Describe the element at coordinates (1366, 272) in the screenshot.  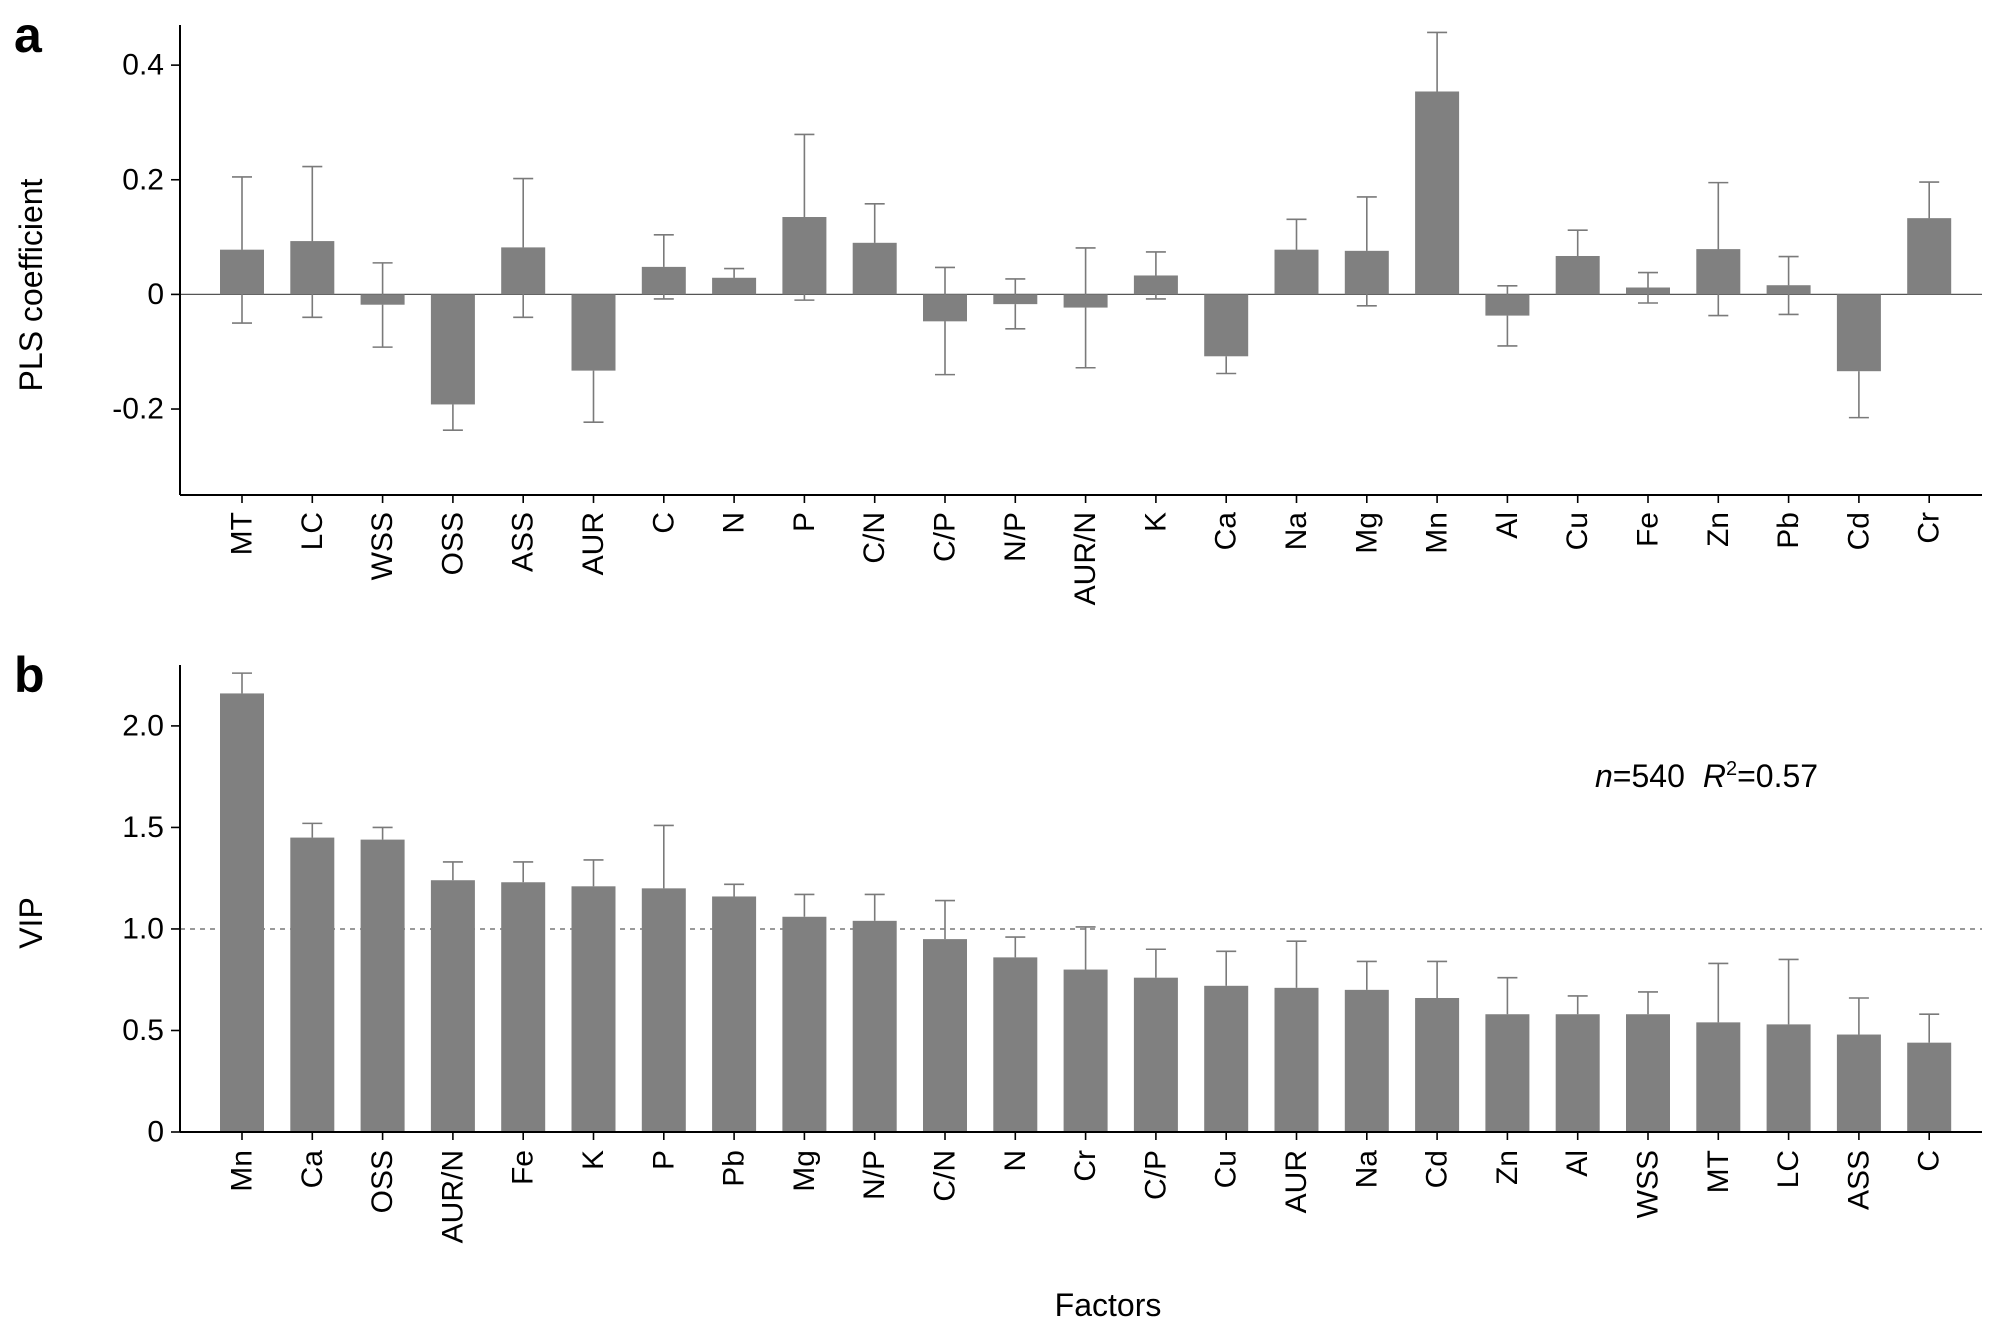
I see `bar-mg` at that location.